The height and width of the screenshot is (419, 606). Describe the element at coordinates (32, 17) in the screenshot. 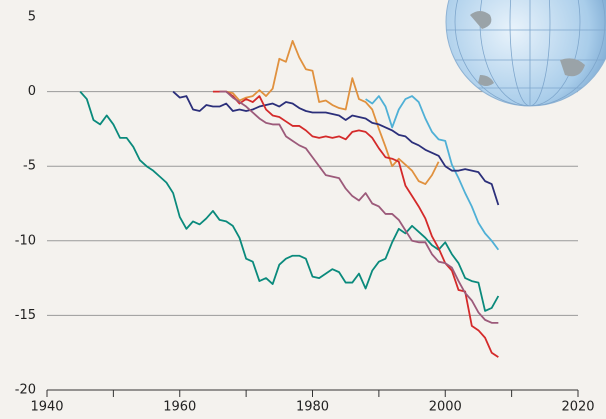

I see `y-tick-label: 5` at that location.